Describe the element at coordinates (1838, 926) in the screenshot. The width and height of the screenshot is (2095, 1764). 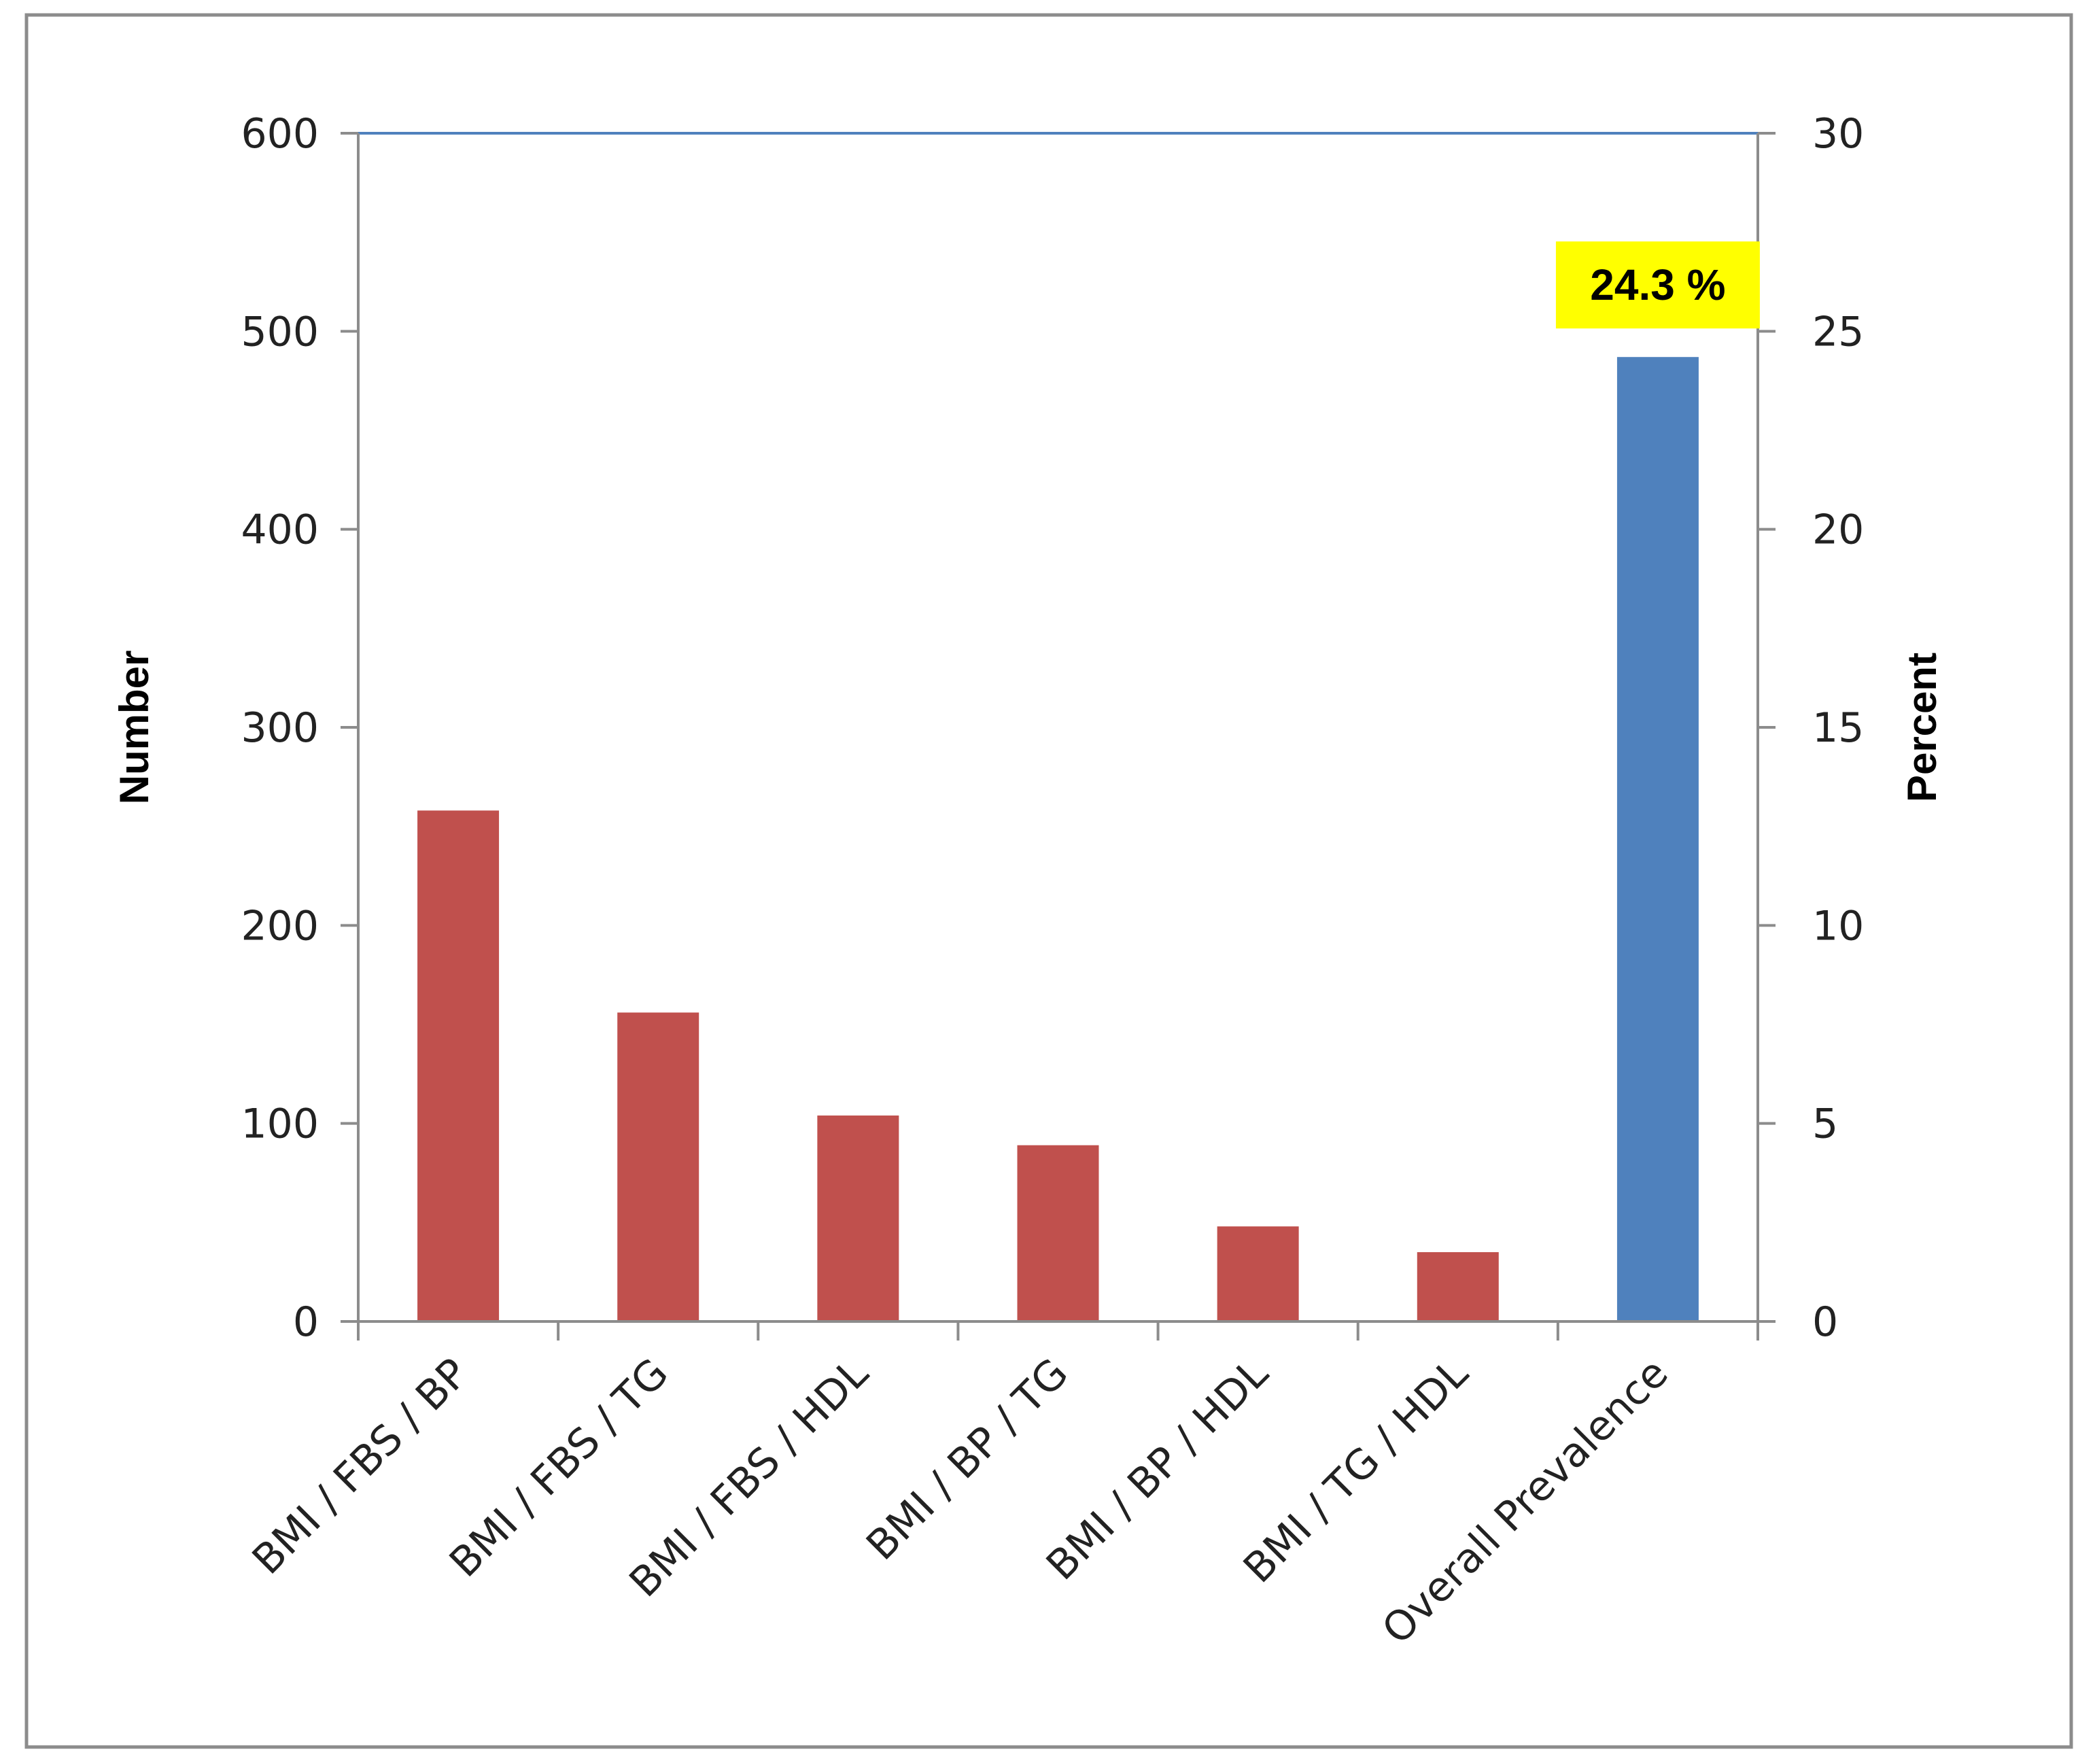
I see `secondary-y-tick-label: 10` at that location.